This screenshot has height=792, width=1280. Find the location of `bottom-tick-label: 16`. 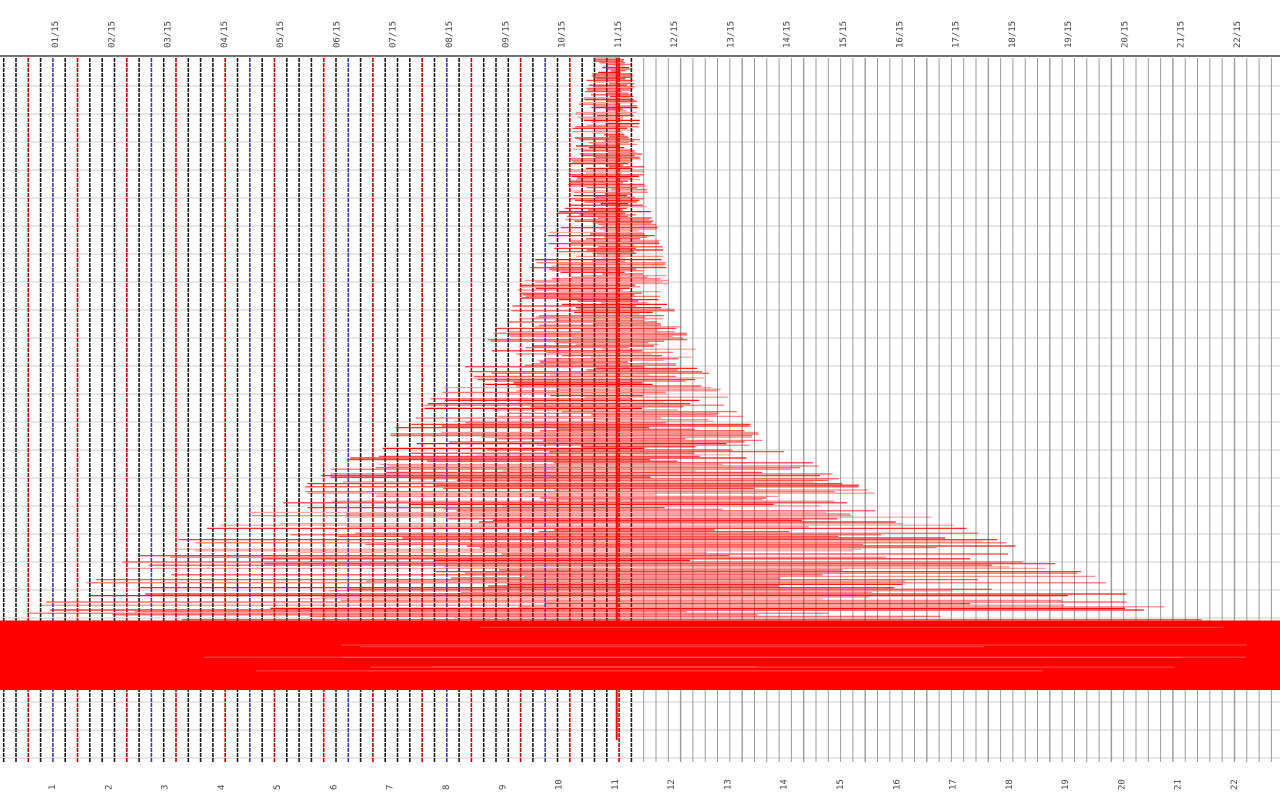

bottom-tick-label: 16 is located at coordinates (897, 784).